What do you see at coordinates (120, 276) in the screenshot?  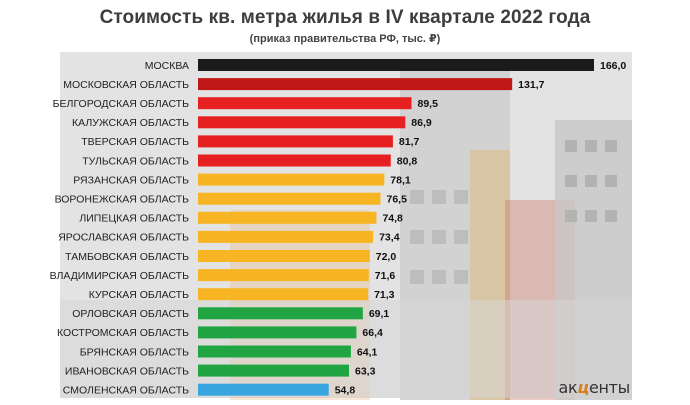 I see `category-label: ВЛАДИМИРСКАЯ ОБЛАСТЬ` at bounding box center [120, 276].